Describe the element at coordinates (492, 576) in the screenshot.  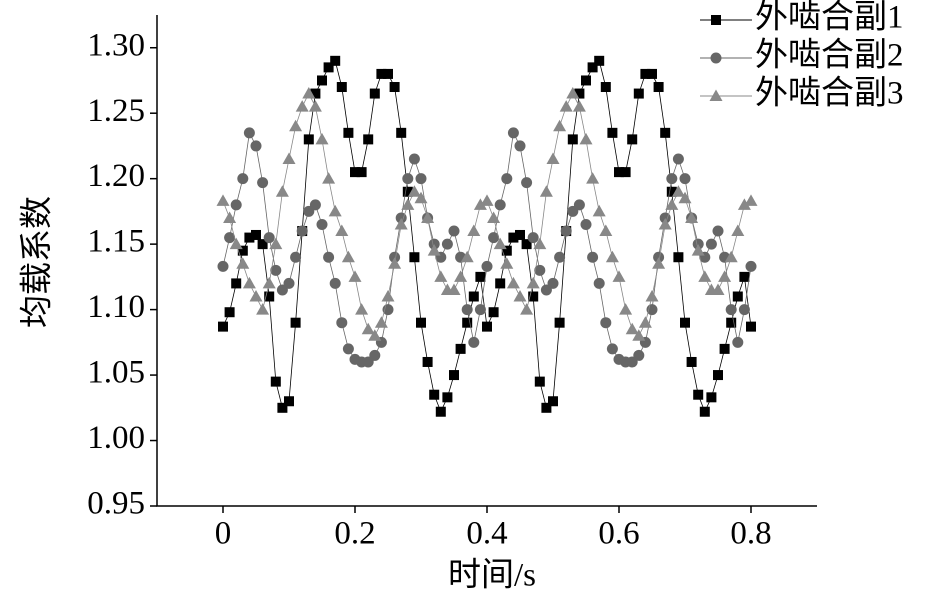
I see `x-axis-label: 时间/s` at that location.